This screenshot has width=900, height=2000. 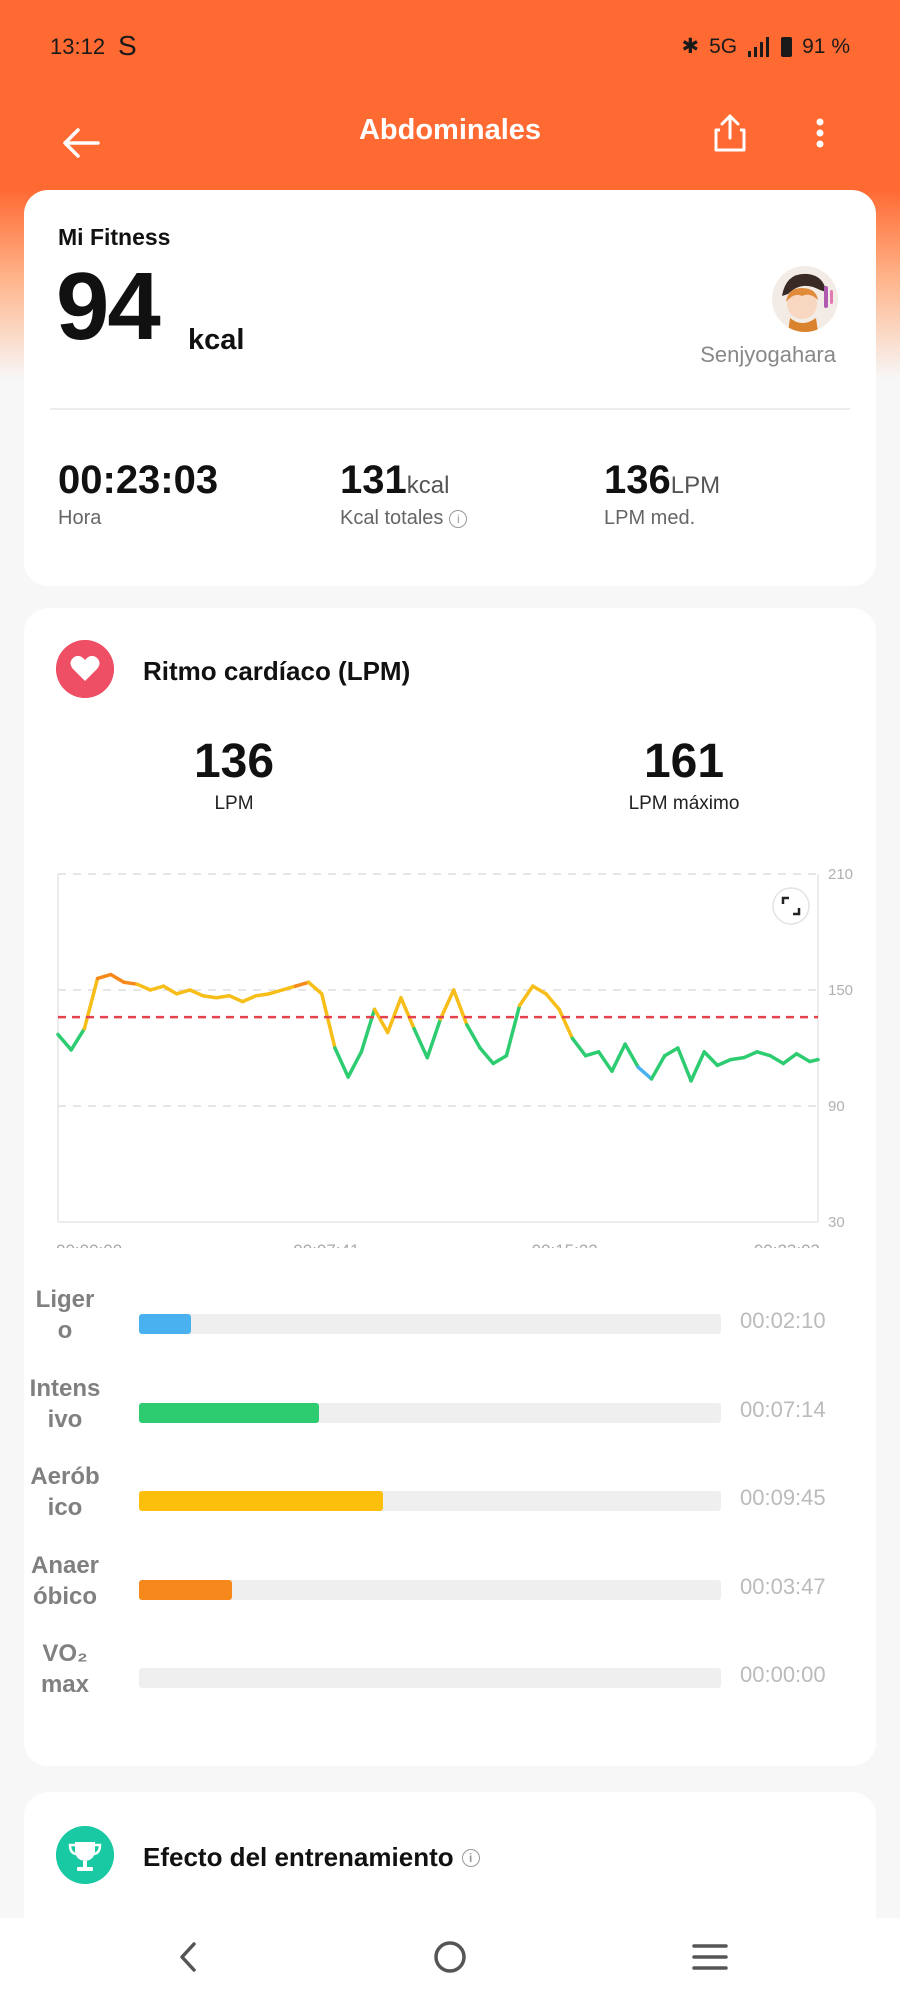 I want to click on zone-row: VO₂ max 00:00:00, so click(x=450, y=1671).